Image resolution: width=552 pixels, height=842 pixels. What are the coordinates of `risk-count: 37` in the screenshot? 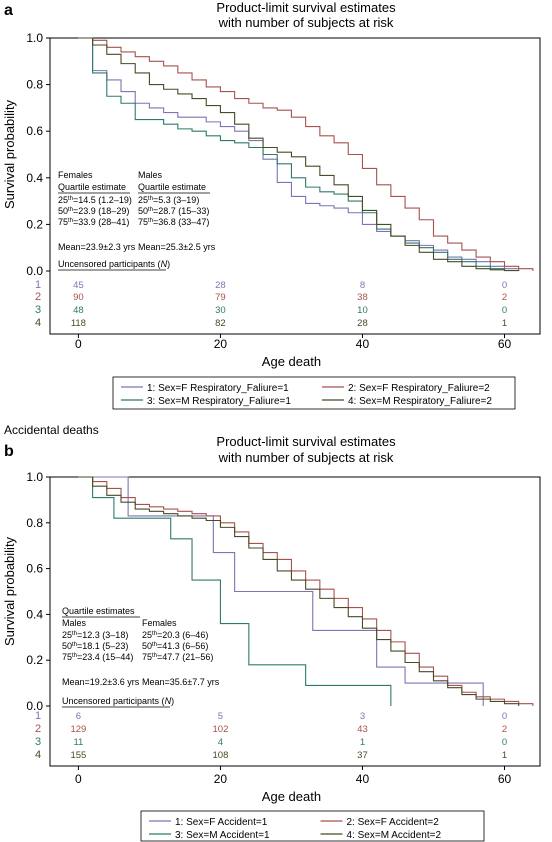 It's located at (362, 755).